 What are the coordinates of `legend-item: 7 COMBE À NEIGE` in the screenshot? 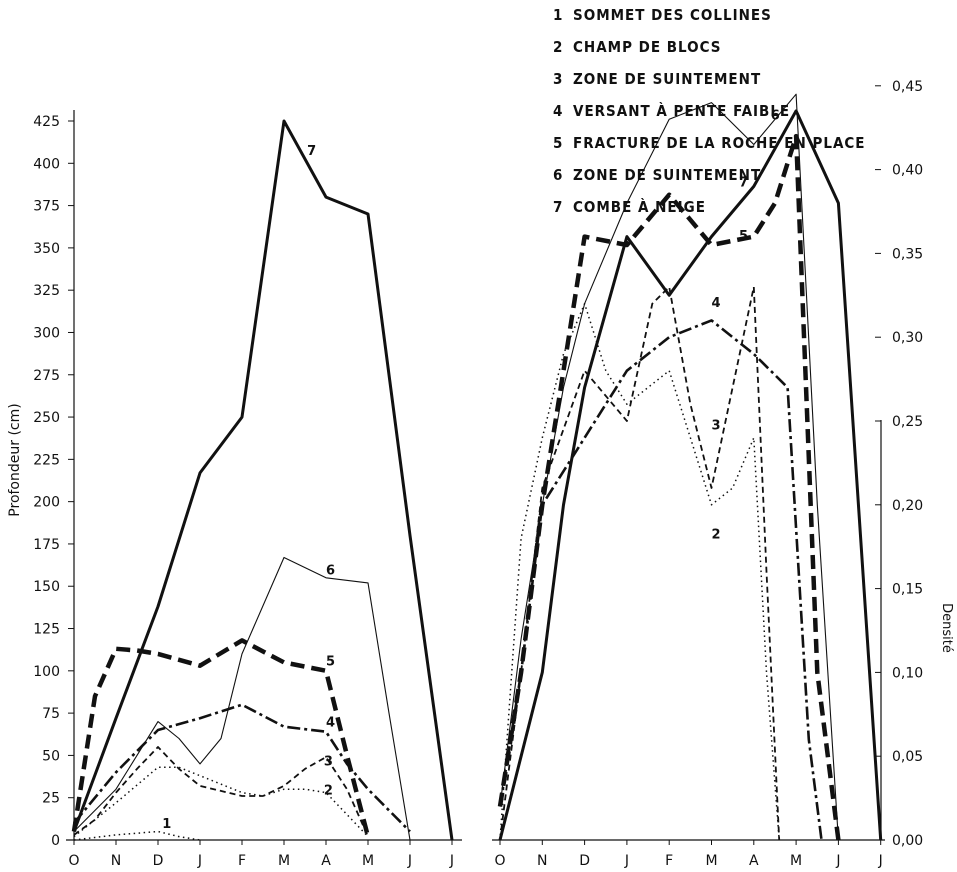 It's located at (629, 207).